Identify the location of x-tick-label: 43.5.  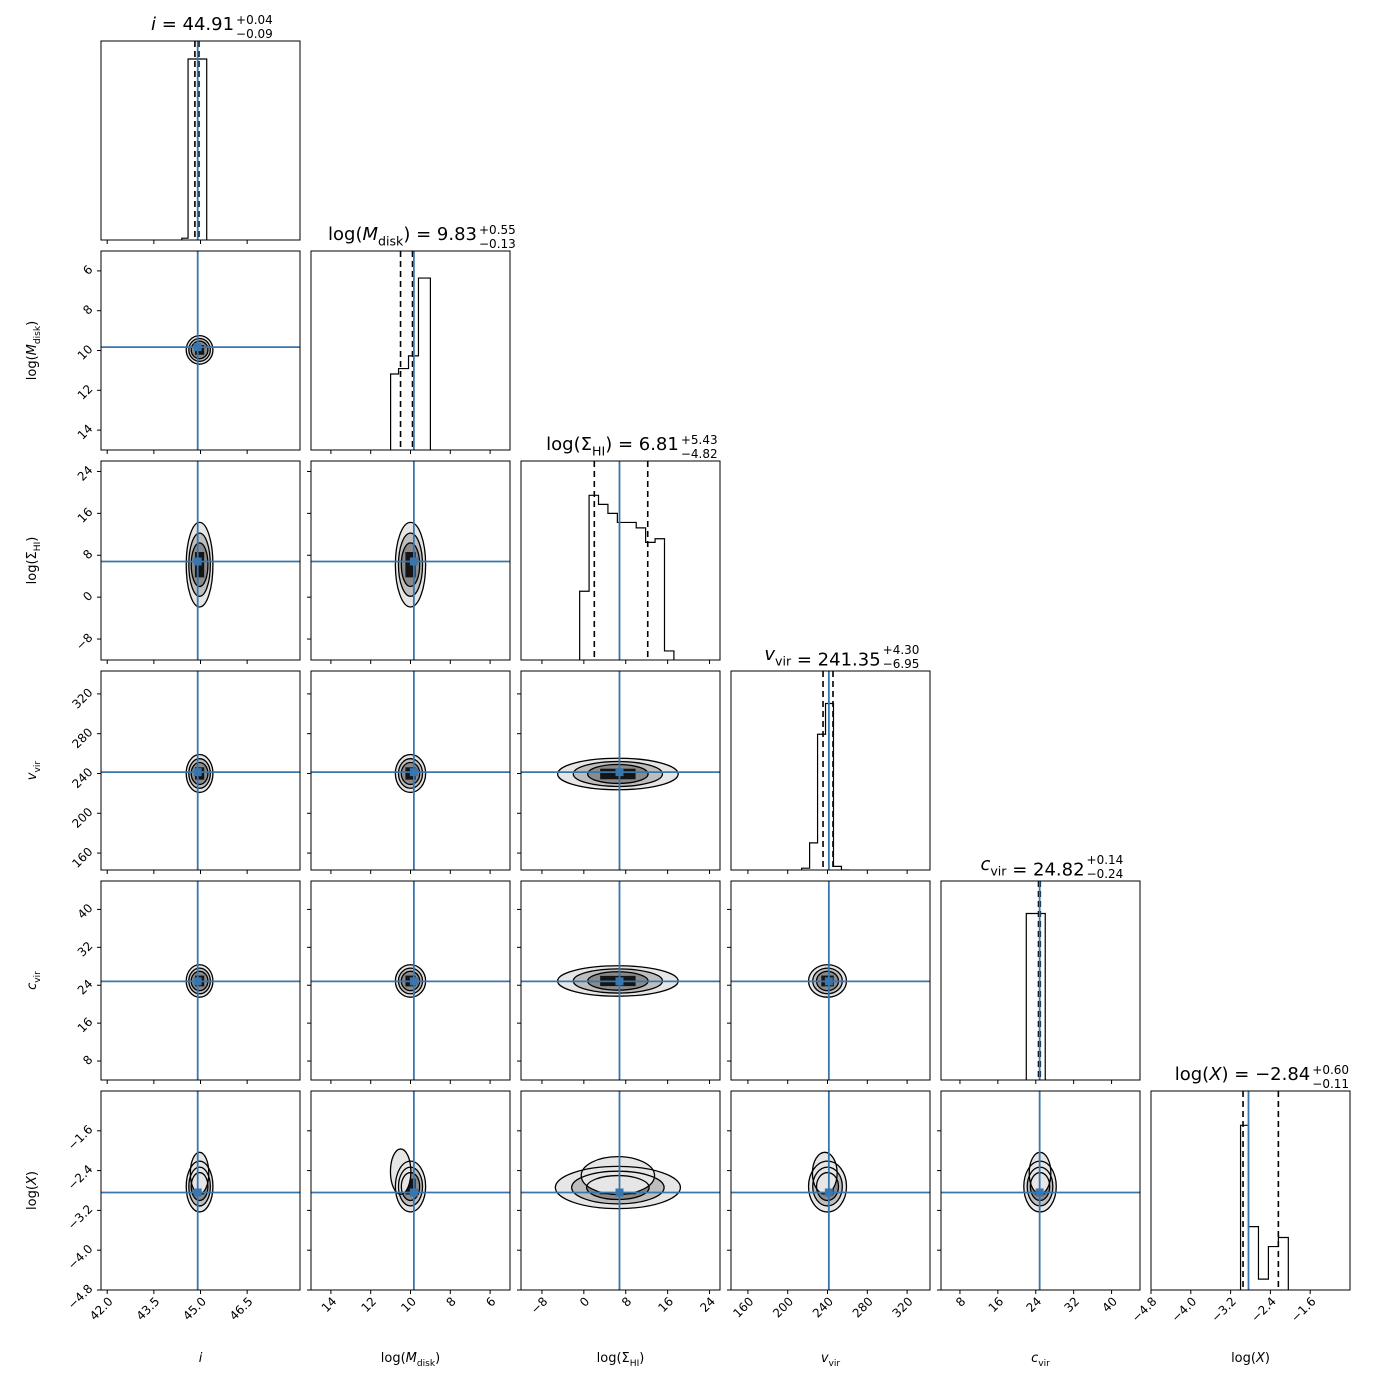
(148, 1308).